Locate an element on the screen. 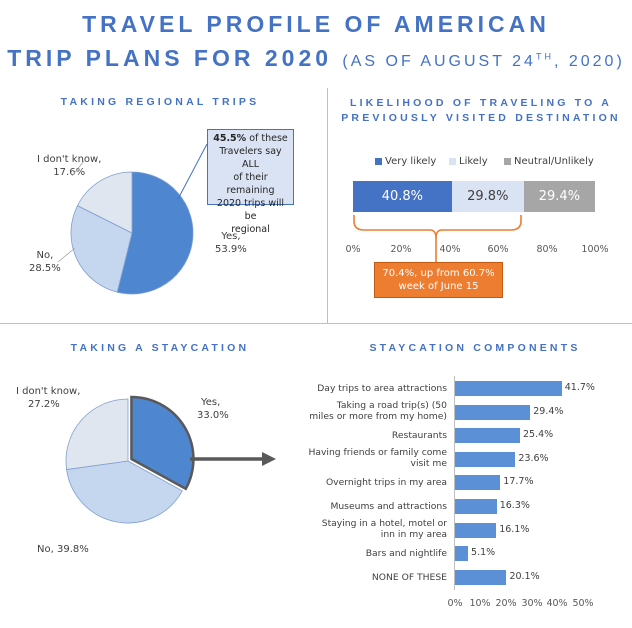  bar-very-likely: 40.8% is located at coordinates (402, 196).